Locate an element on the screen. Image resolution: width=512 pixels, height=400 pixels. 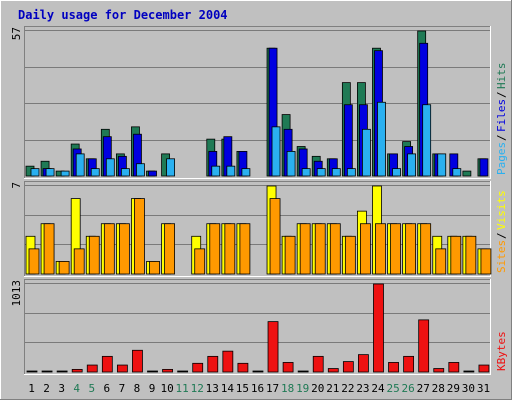
x-tick-label: 8 is located at coordinates (137, 388).